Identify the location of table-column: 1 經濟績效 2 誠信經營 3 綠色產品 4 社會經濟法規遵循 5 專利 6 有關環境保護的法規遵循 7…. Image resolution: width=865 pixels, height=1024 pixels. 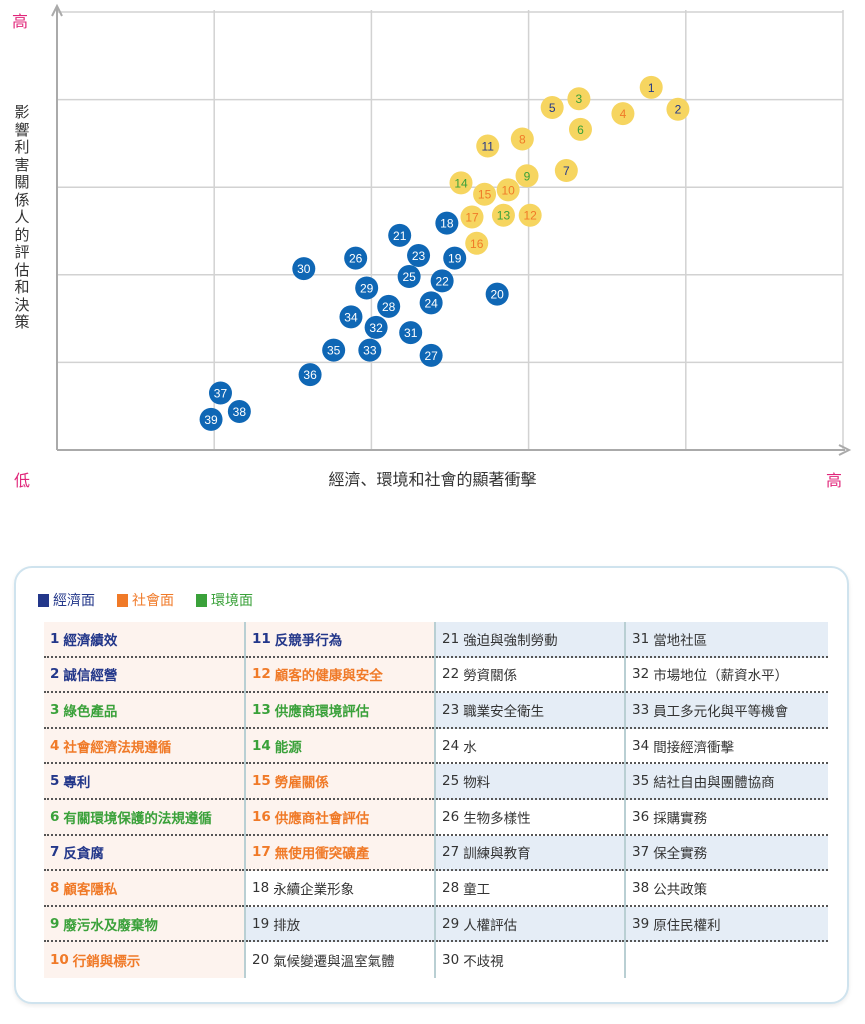
(145, 800).